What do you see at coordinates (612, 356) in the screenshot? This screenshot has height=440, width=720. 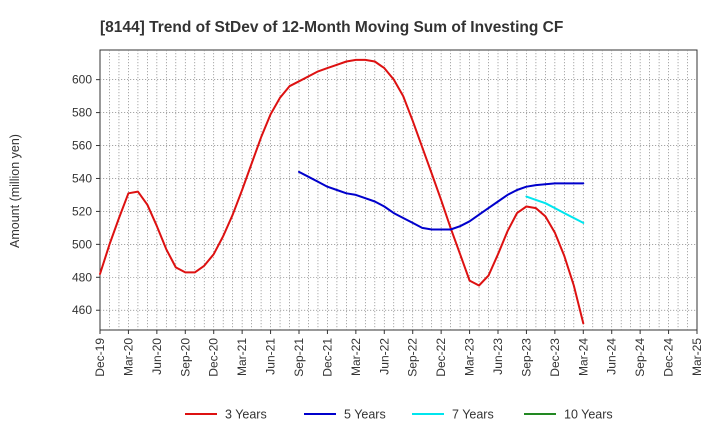 I see `x-tick-label: Jun-24` at bounding box center [612, 356].